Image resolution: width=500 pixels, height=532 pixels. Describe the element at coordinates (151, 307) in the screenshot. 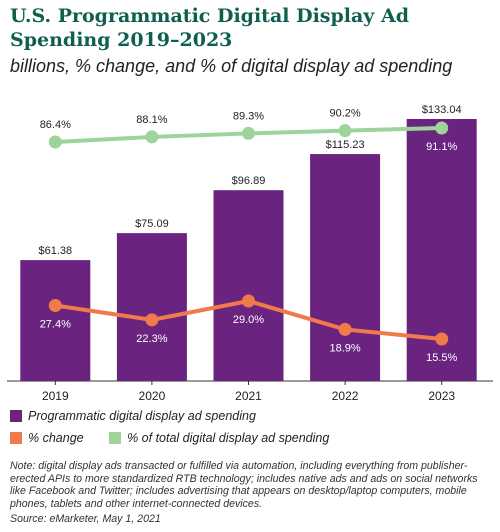

I see `bar-2020` at that location.